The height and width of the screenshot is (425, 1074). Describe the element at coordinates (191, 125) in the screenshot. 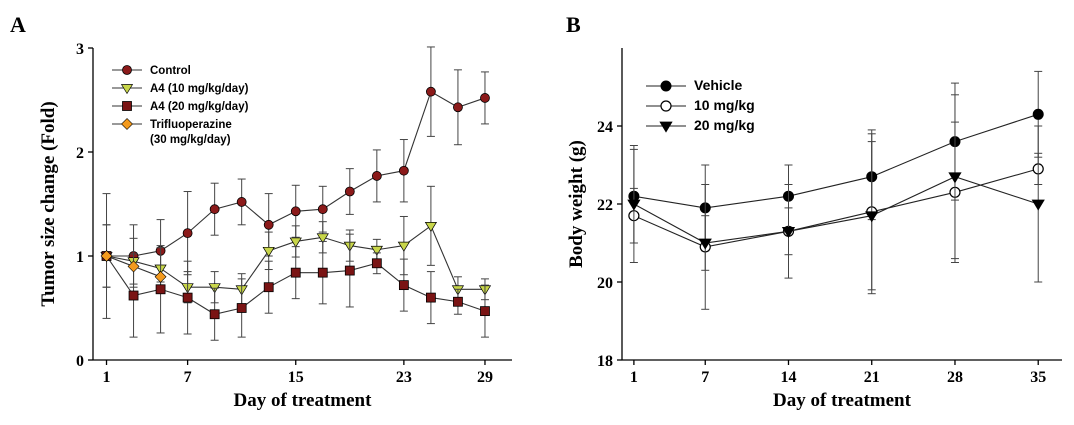

I see `legend-label: Trifluoperazine` at that location.